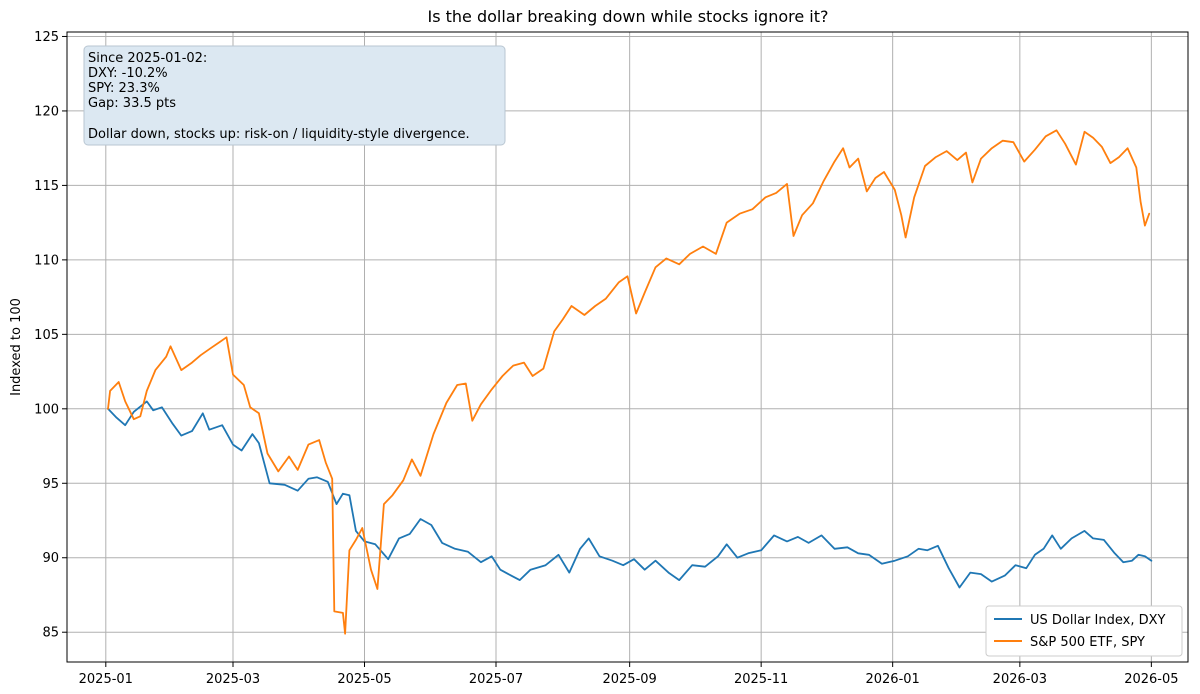 The height and width of the screenshot is (694, 1200). Describe the element at coordinates (46, 260) in the screenshot. I see `y-tick-label: 110` at that location.